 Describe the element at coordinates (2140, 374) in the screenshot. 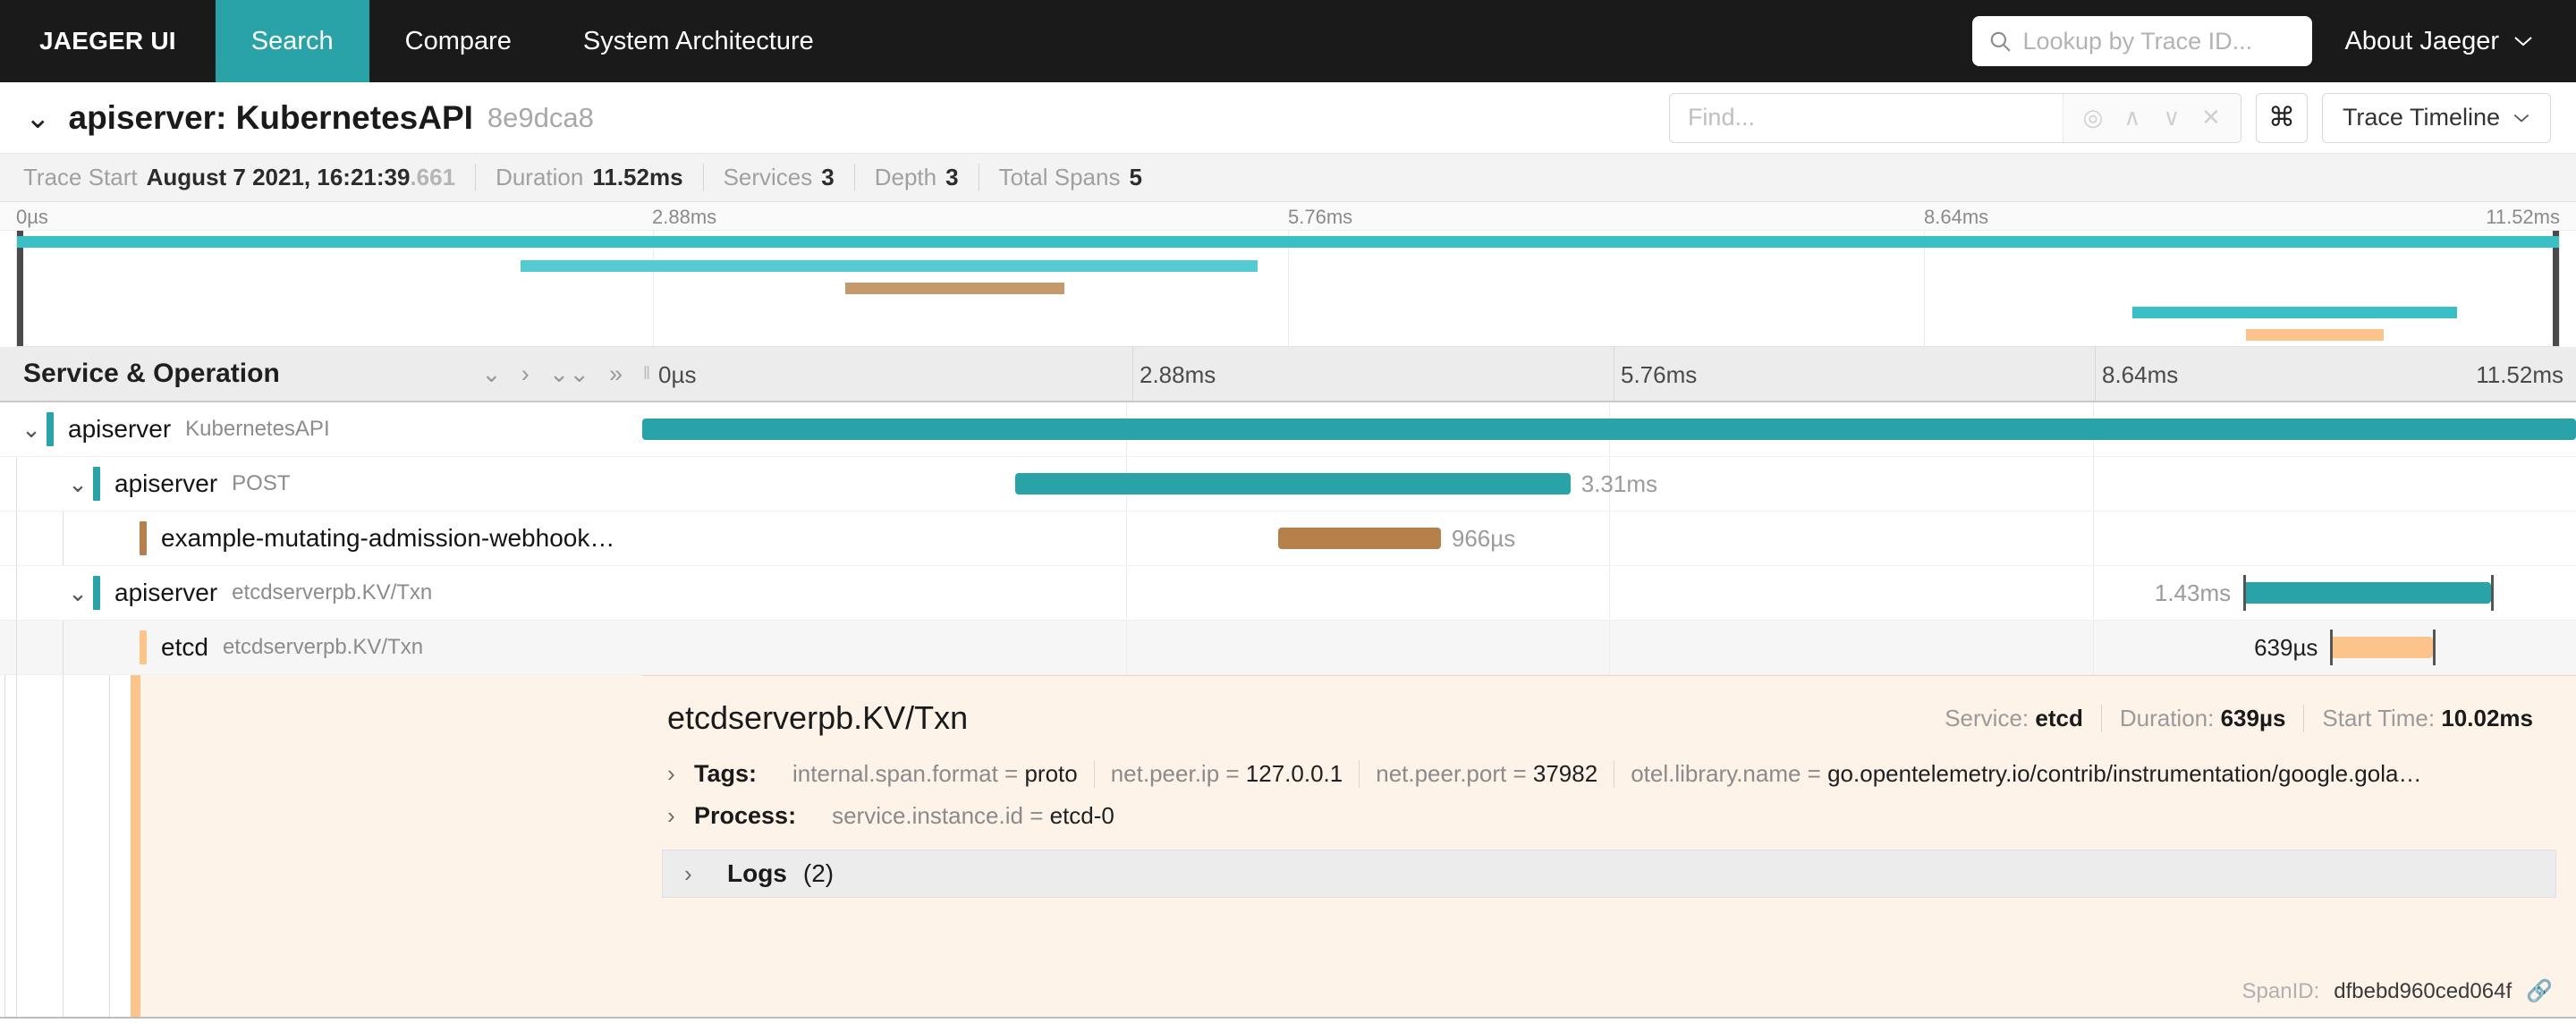

I see `timeline-tick: 8.64ms` at that location.